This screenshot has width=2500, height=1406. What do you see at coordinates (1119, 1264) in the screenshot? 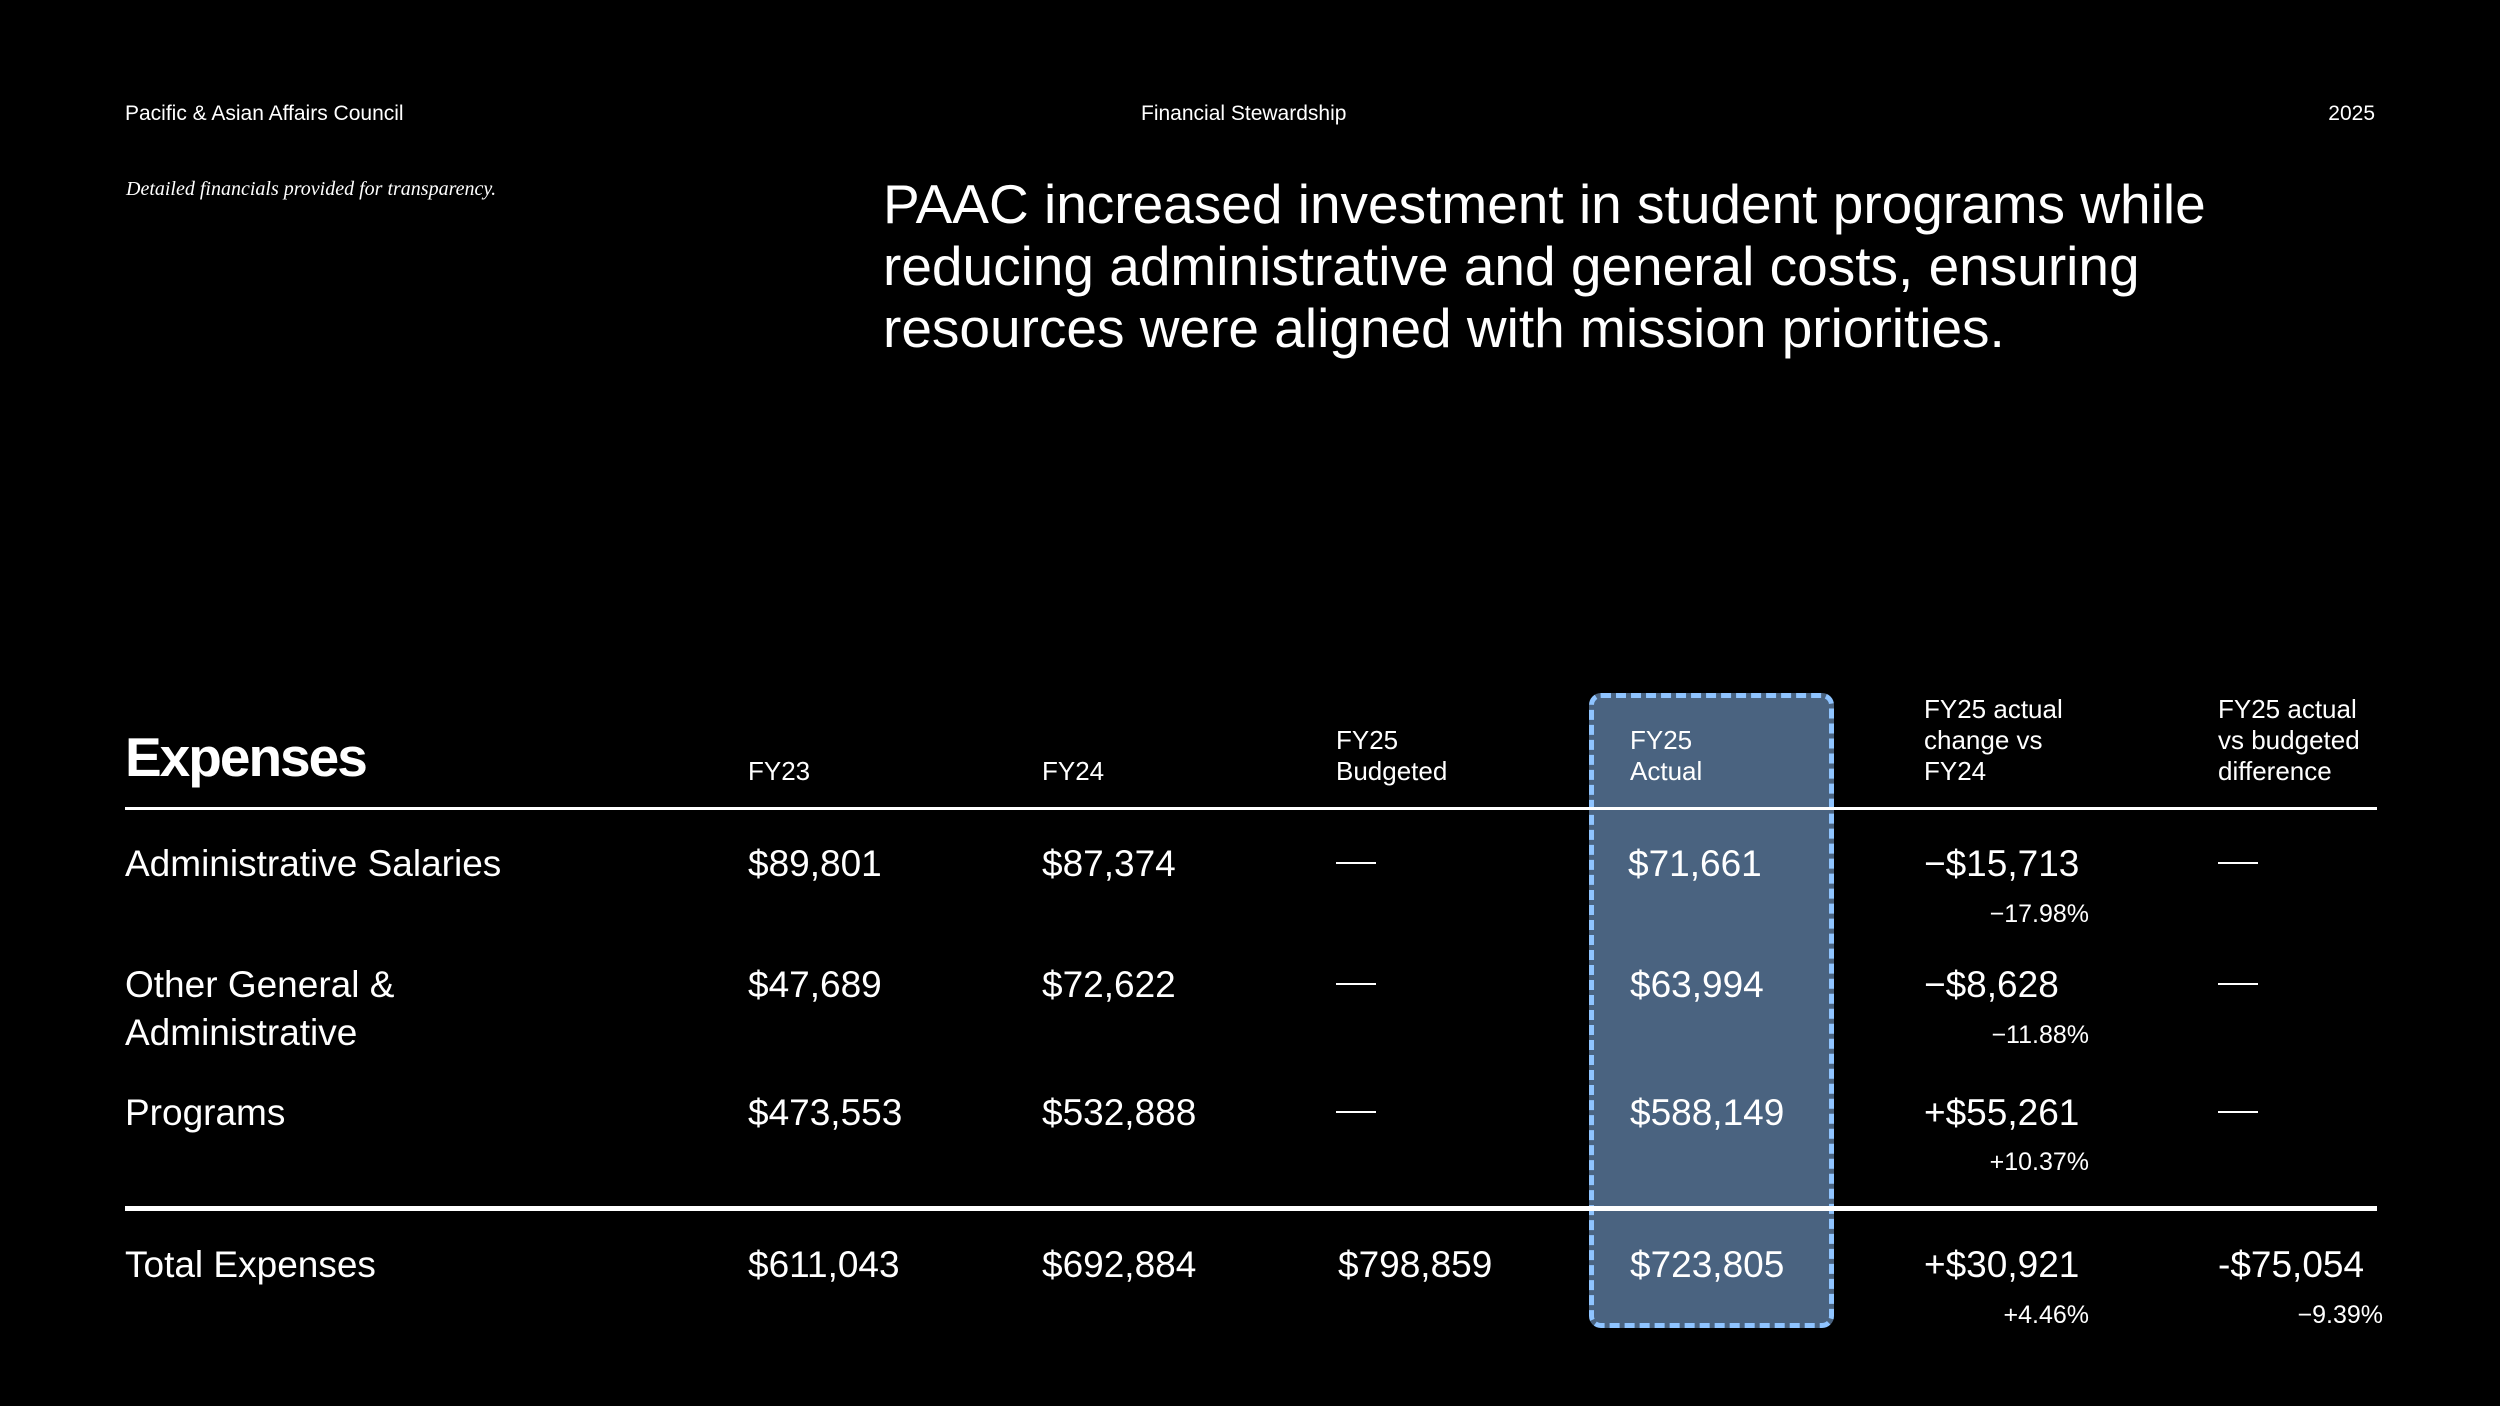
I see `cell-total-fy24: $692,884` at bounding box center [1119, 1264].